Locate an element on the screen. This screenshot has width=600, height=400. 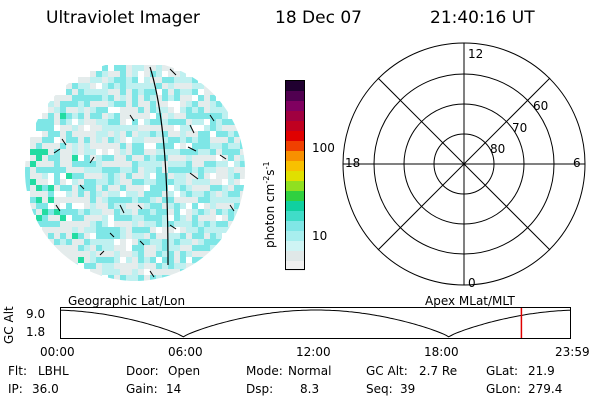
dsp-label: Dsp: is located at coordinates (260, 389).